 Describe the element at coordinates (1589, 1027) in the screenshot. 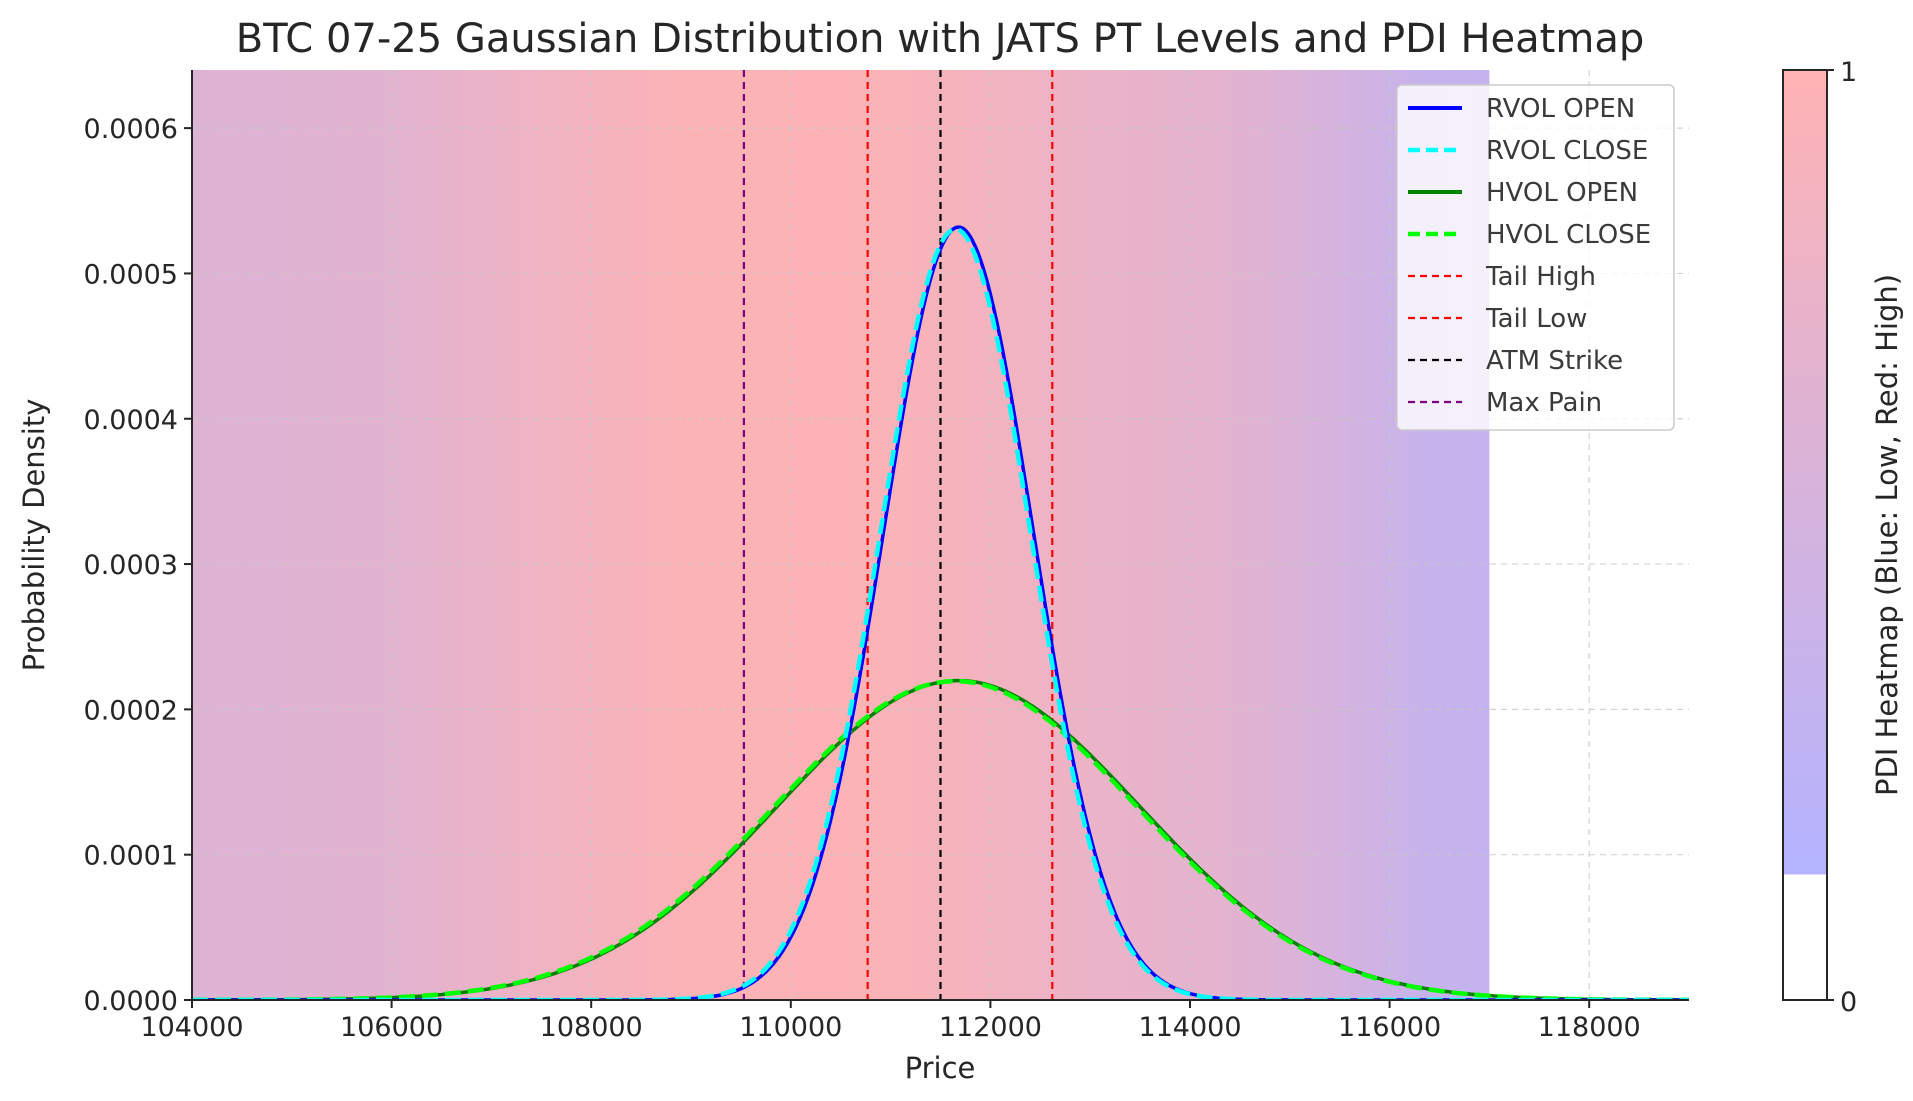

I see `x-tick-label: 118000` at that location.